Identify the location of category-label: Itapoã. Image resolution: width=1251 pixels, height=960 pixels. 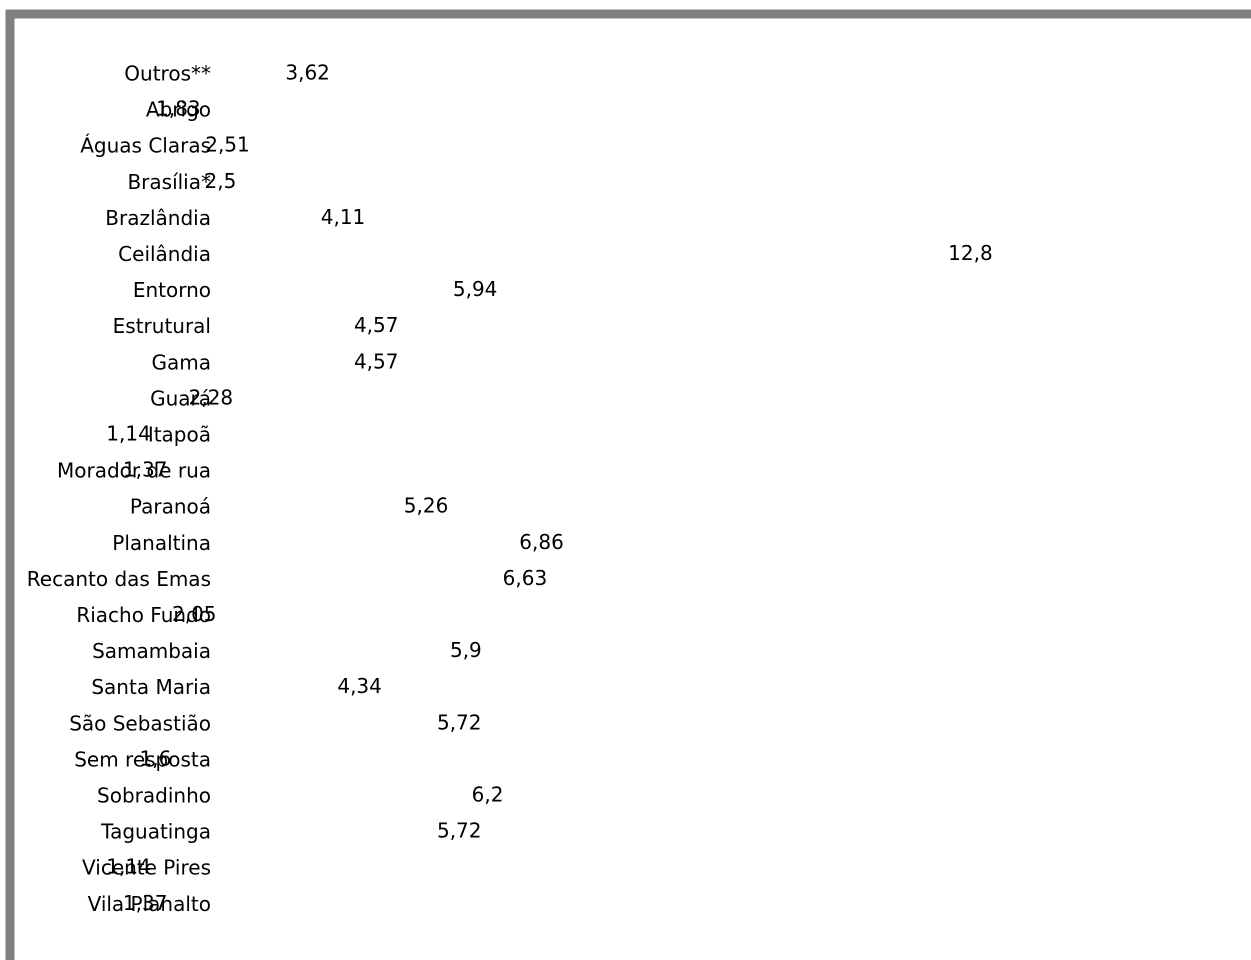
(179, 435).